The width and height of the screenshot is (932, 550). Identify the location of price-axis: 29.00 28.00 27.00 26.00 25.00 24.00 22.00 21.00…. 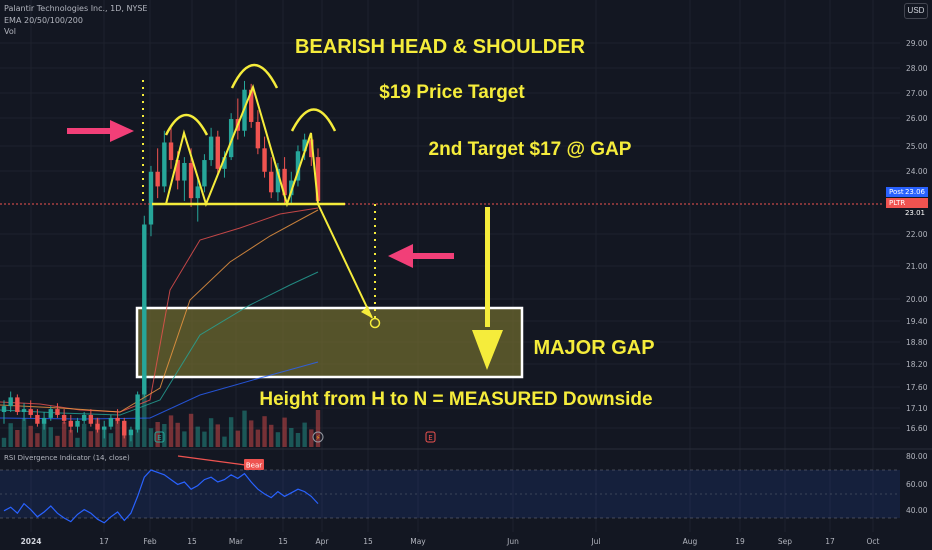
(917, 236).